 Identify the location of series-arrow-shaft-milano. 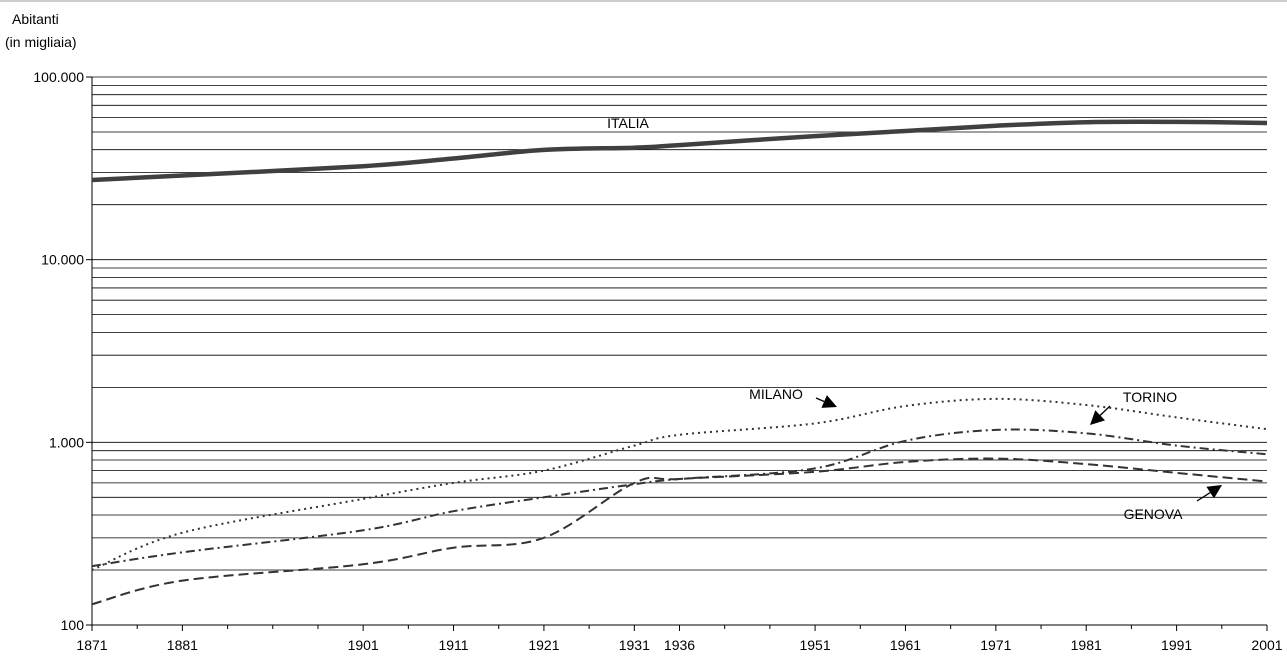
(820, 400).